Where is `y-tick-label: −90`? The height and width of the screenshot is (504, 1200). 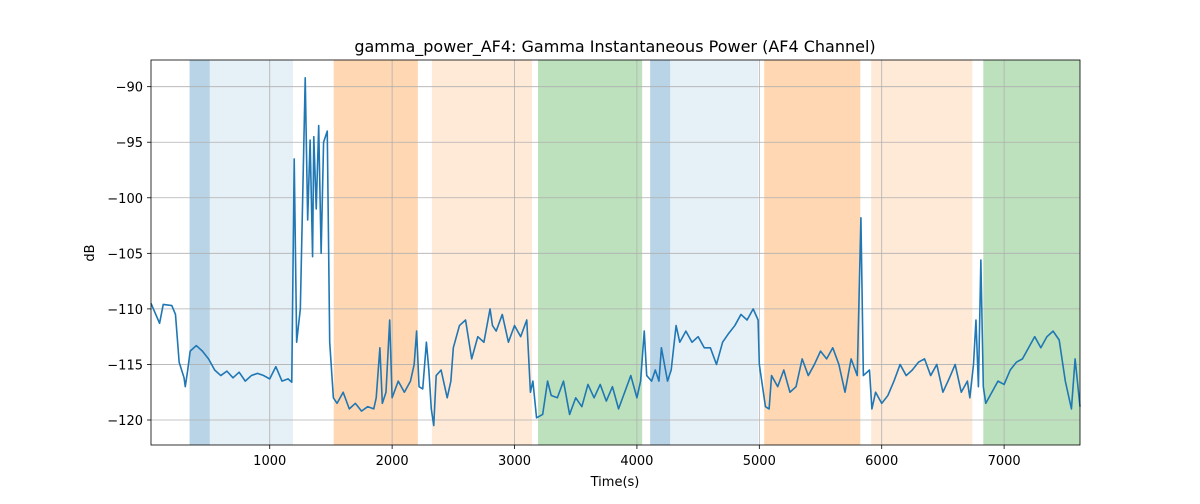
y-tick-label: −90 is located at coordinates (129, 88).